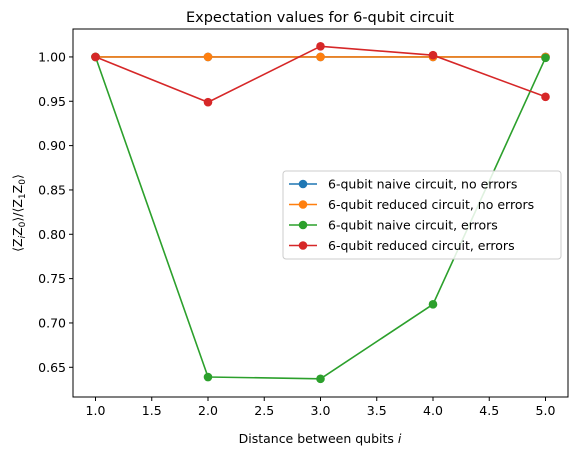 The image size is (579, 457). I want to click on legend-label: 6-qubit reduced circuit, errors, so click(421, 245).